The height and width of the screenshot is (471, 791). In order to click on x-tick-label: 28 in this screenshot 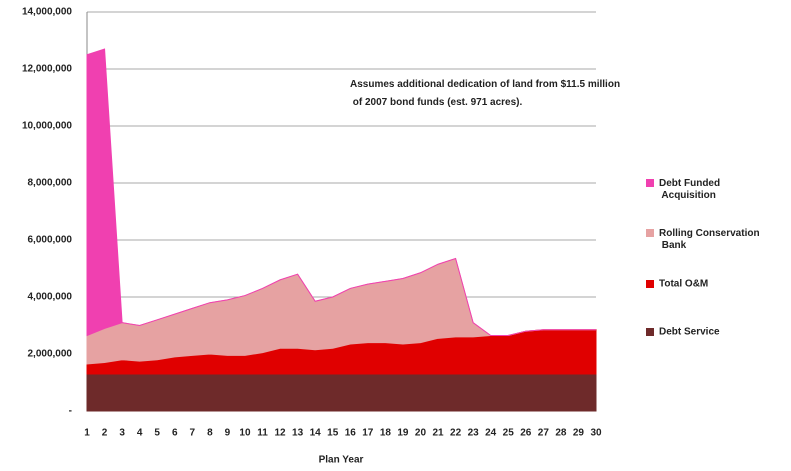, I will do `click(561, 433)`.